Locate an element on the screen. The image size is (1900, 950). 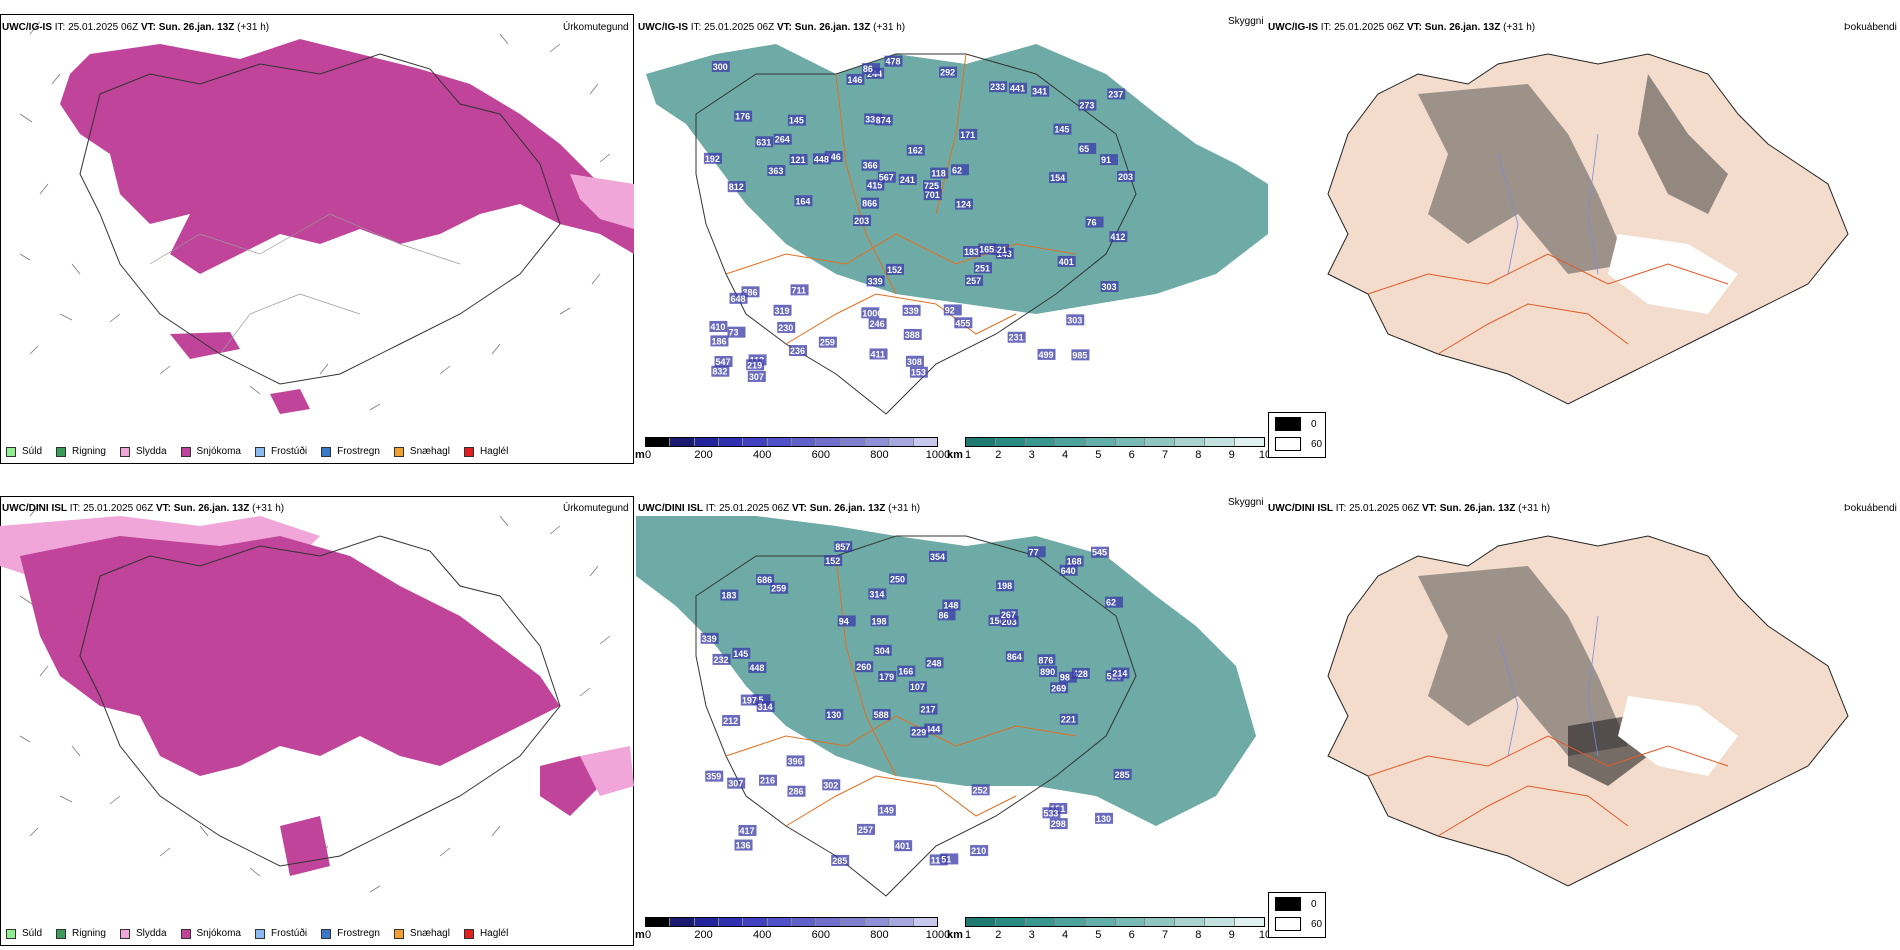
cloud-base-label: 264 is located at coordinates (782, 140).